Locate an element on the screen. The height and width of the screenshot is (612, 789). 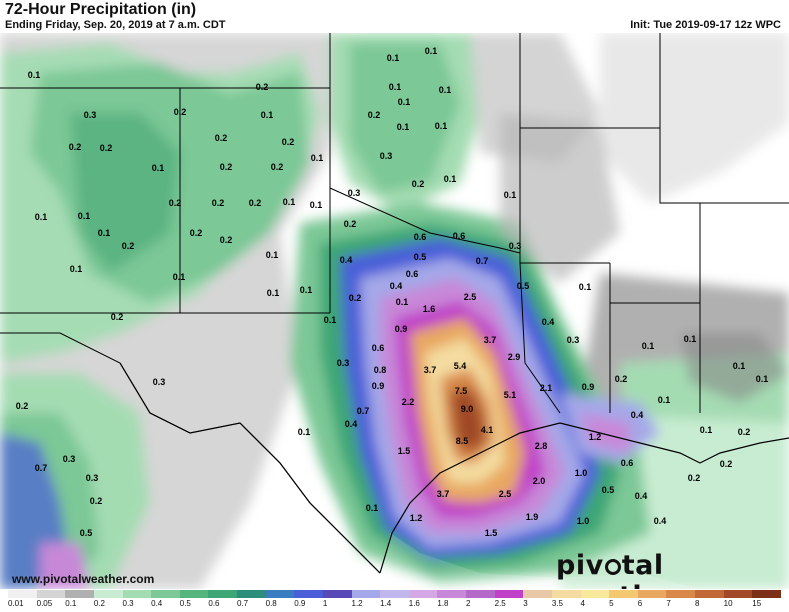
precip-value-label: 9.0 is located at coordinates (467, 409).